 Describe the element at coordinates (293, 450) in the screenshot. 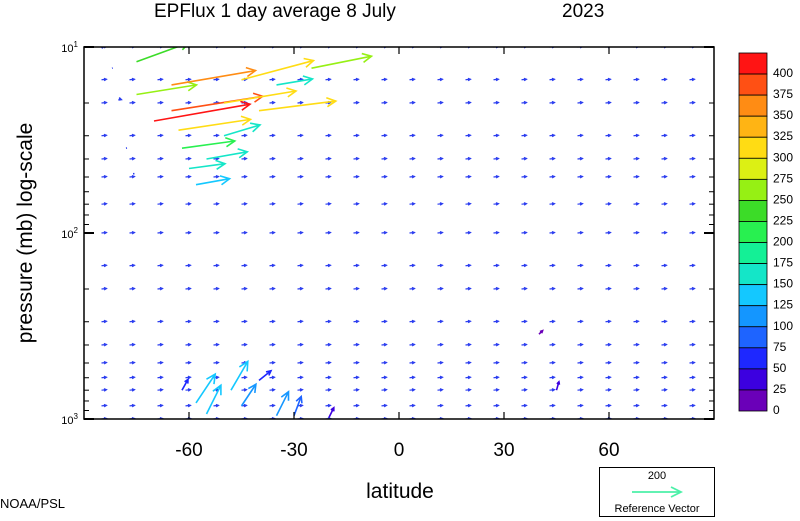

I see `x-tick-label: -30` at that location.